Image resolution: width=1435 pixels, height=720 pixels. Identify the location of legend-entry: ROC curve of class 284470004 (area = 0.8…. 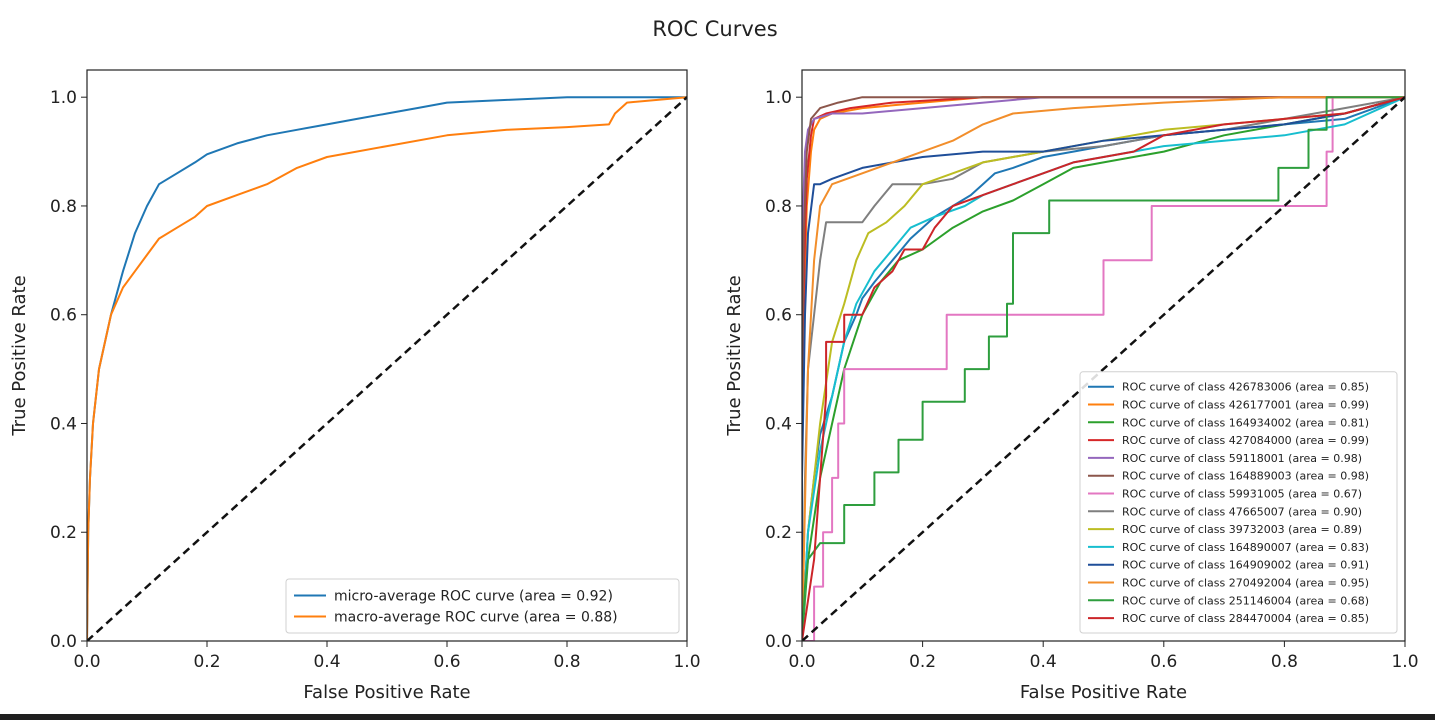
(1245, 618).